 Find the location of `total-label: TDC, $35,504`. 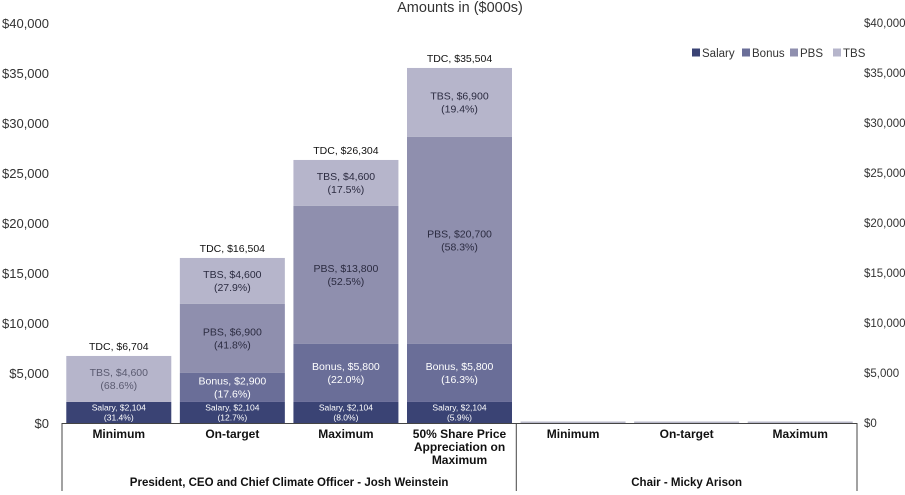

total-label: TDC, $35,504 is located at coordinates (460, 59).